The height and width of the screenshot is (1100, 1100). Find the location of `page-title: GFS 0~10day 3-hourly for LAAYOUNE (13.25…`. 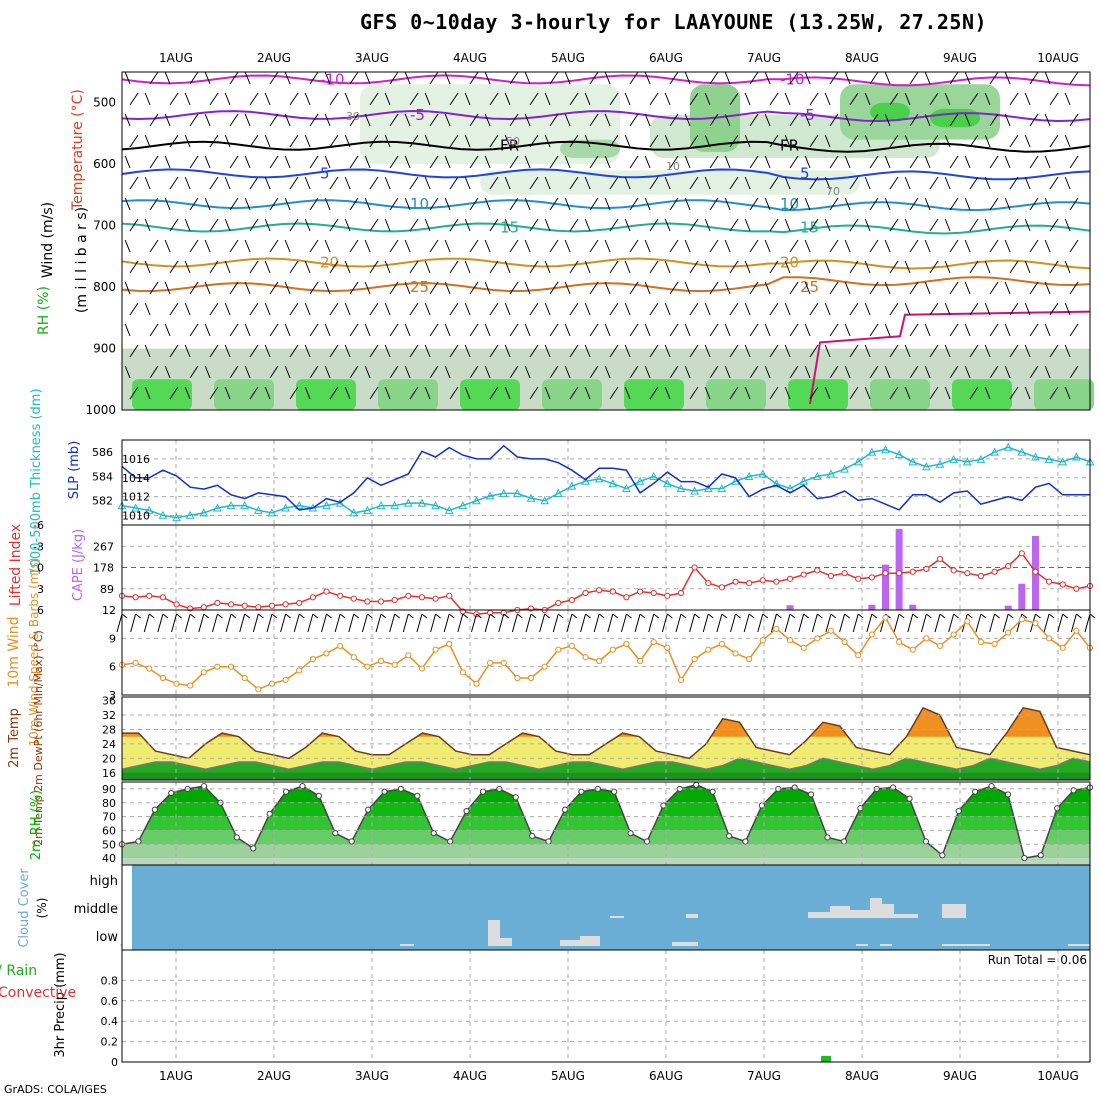

page-title: GFS 0~10day 3-hourly for LAAYOUNE (13.25… is located at coordinates (674, 22).